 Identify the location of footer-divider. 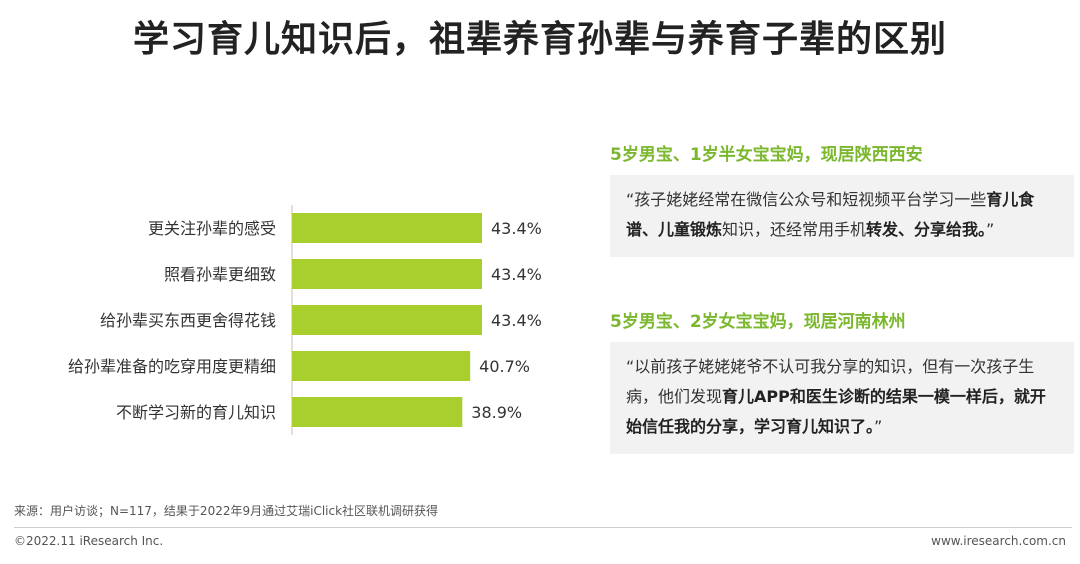
(543, 527).